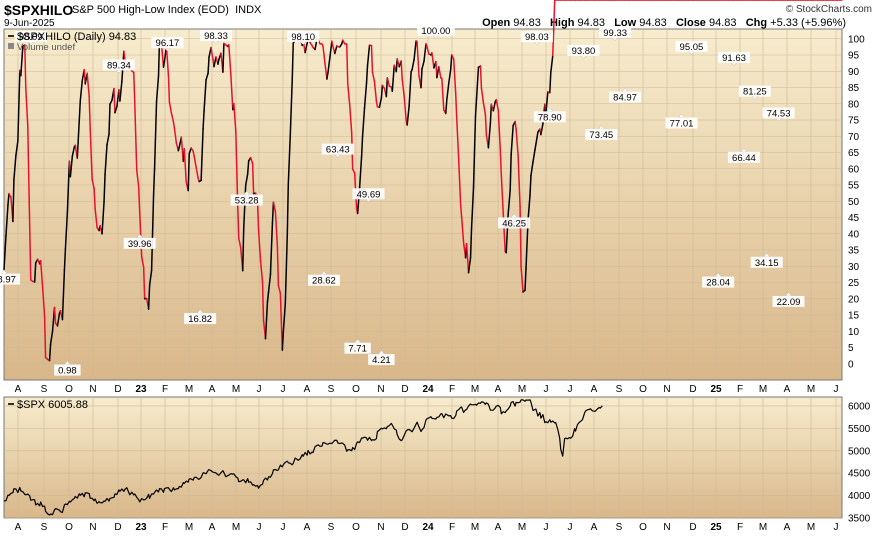  I want to click on peak-label-text: 28.97, so click(8, 280).